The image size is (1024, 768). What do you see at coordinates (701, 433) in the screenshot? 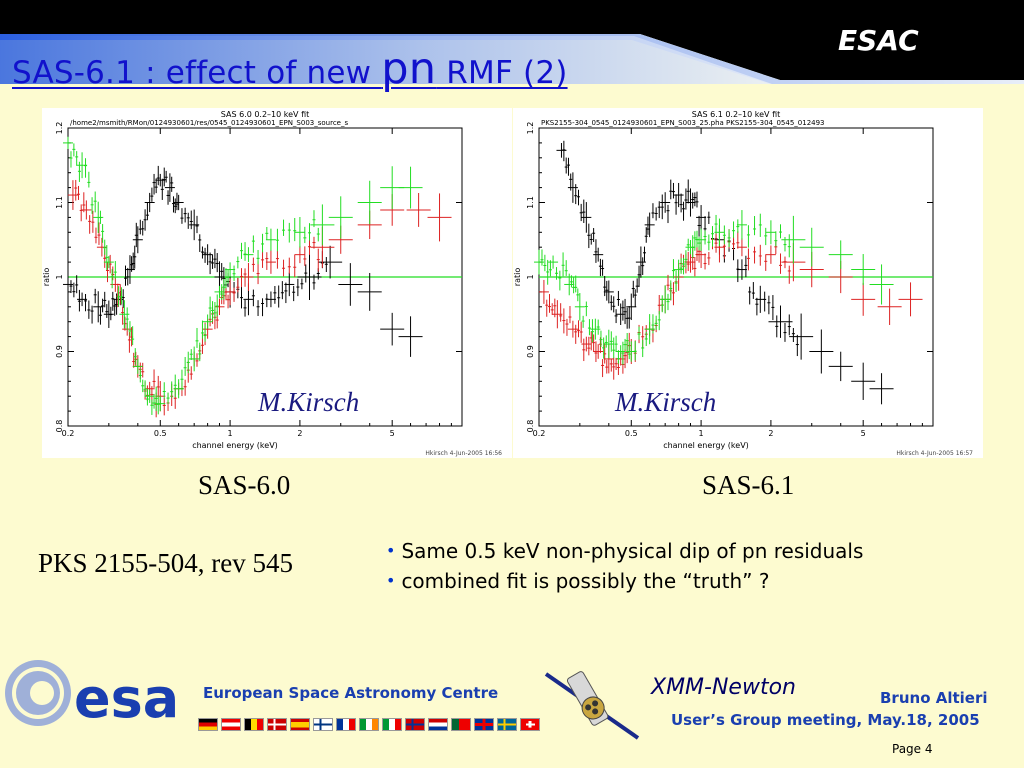
I see `x-tick-label: 1` at bounding box center [701, 433].